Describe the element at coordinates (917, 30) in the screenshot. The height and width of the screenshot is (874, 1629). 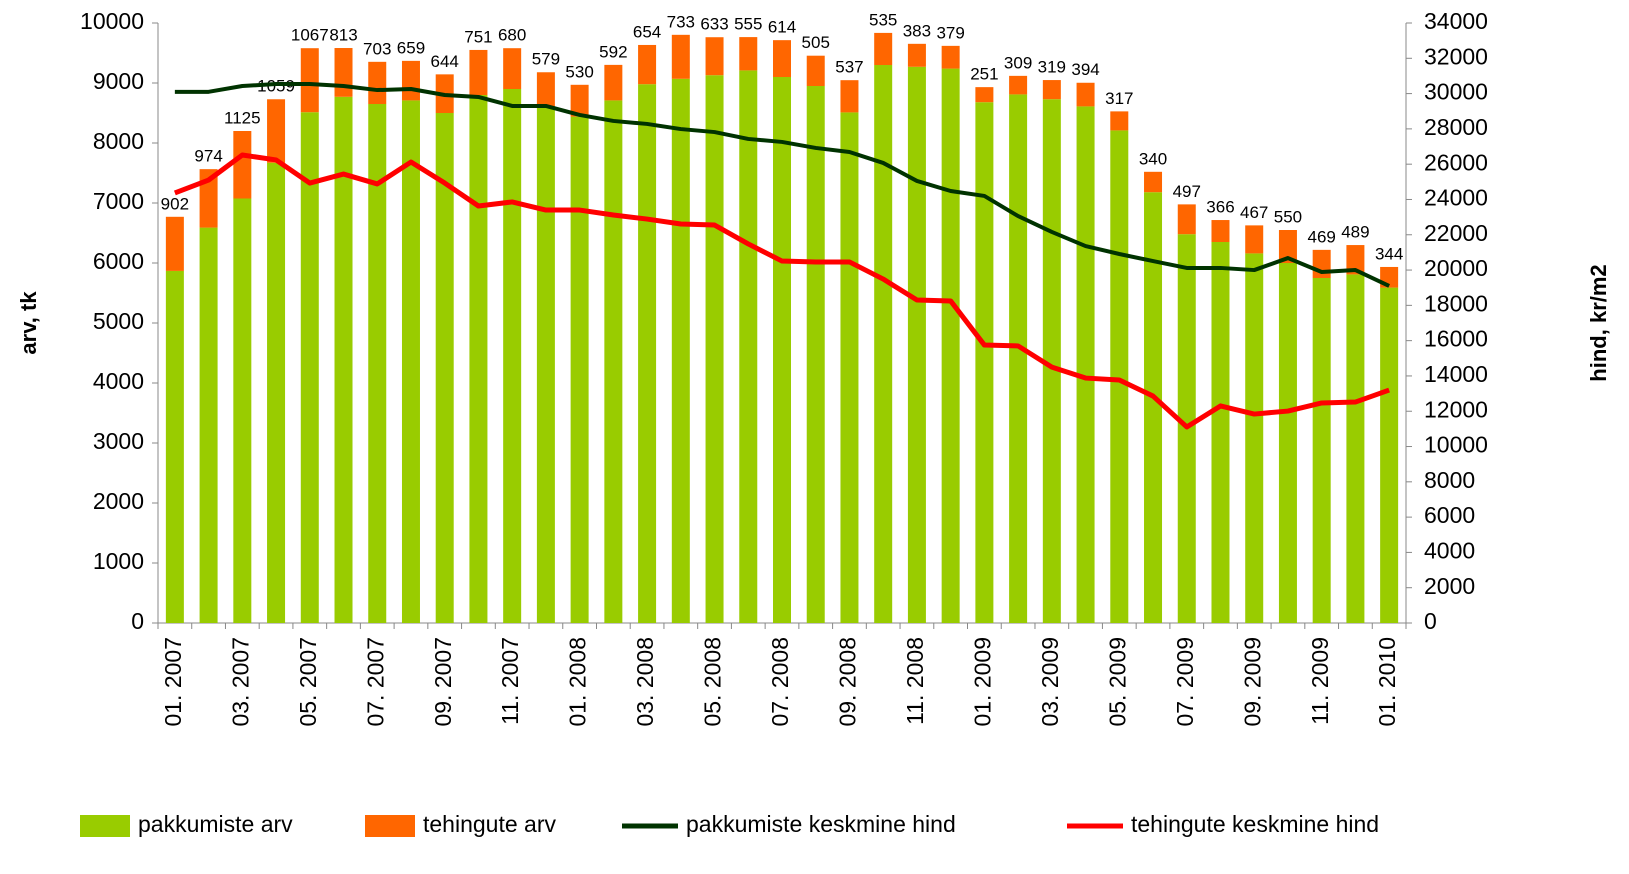
I see `data-label: 383` at that location.